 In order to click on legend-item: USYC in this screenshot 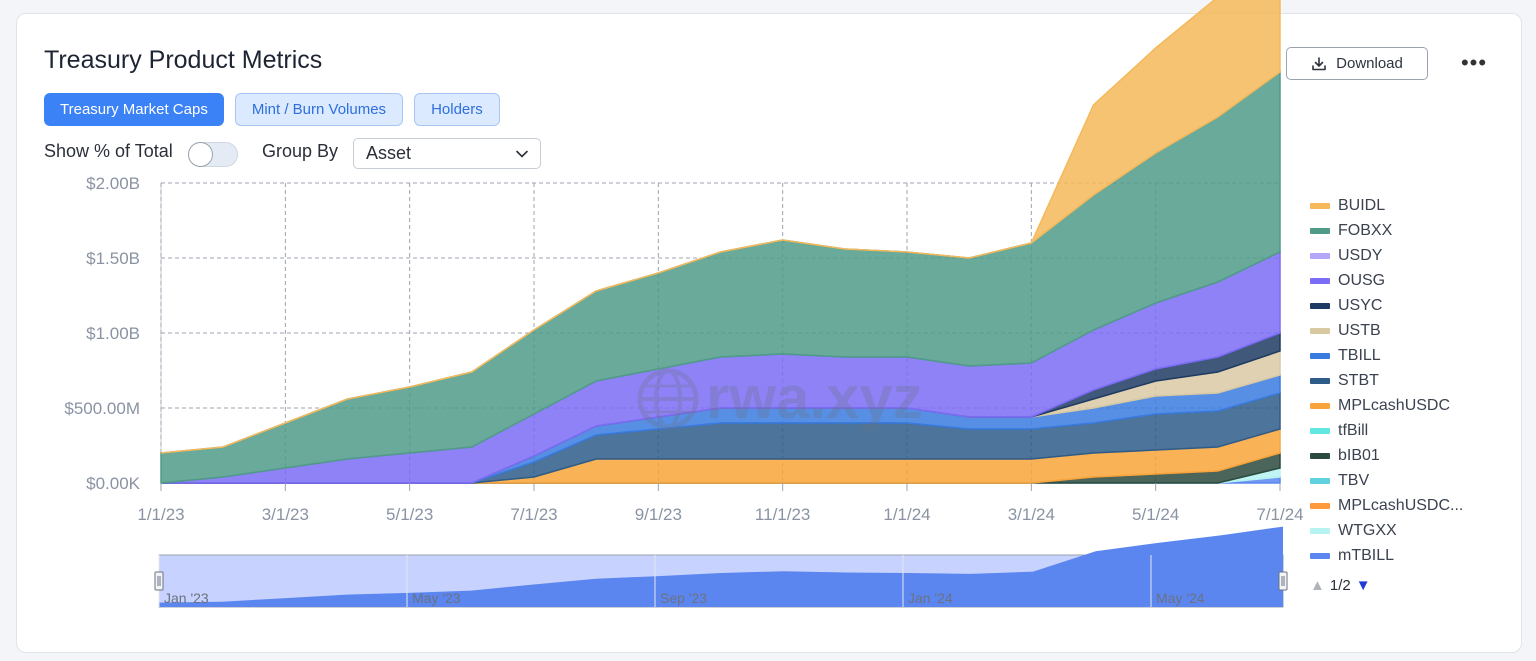, I will do `click(1386, 305)`.